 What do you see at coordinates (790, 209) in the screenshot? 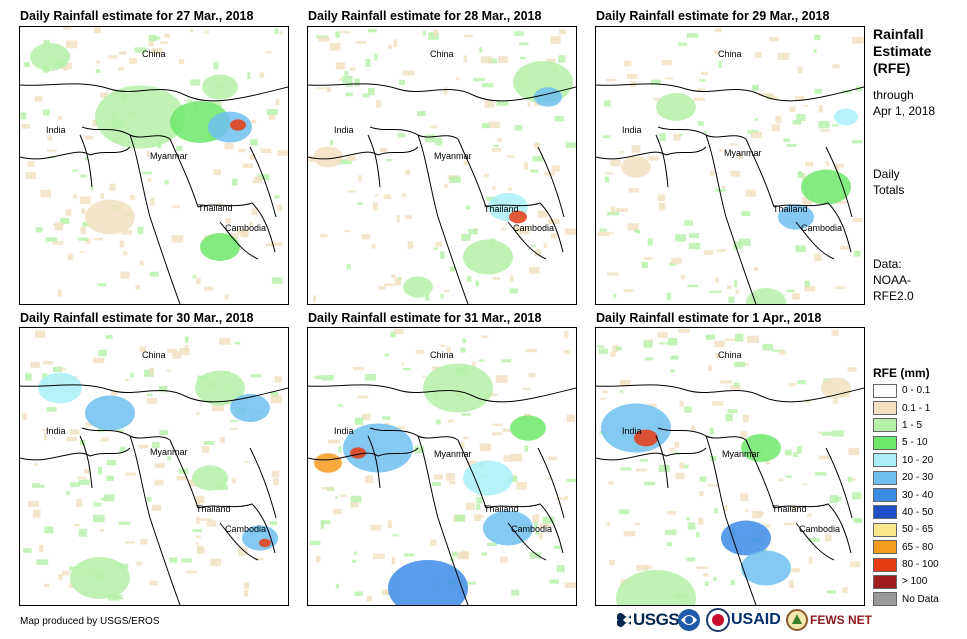
I see `country-label-thailand: Thailand` at bounding box center [790, 209].